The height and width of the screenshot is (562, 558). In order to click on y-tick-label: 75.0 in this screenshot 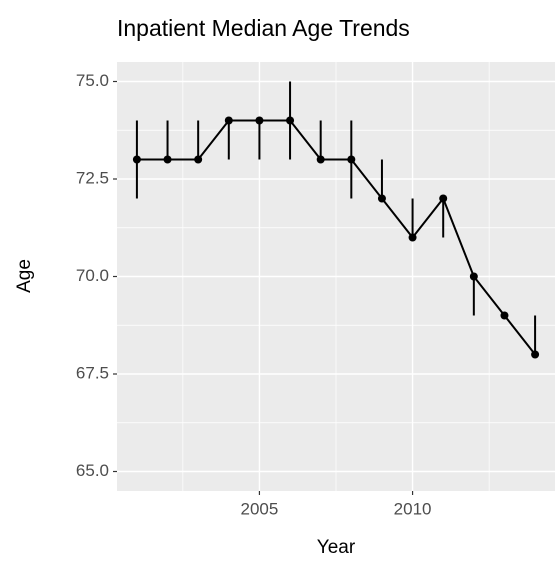, I will do `click(92, 80)`.